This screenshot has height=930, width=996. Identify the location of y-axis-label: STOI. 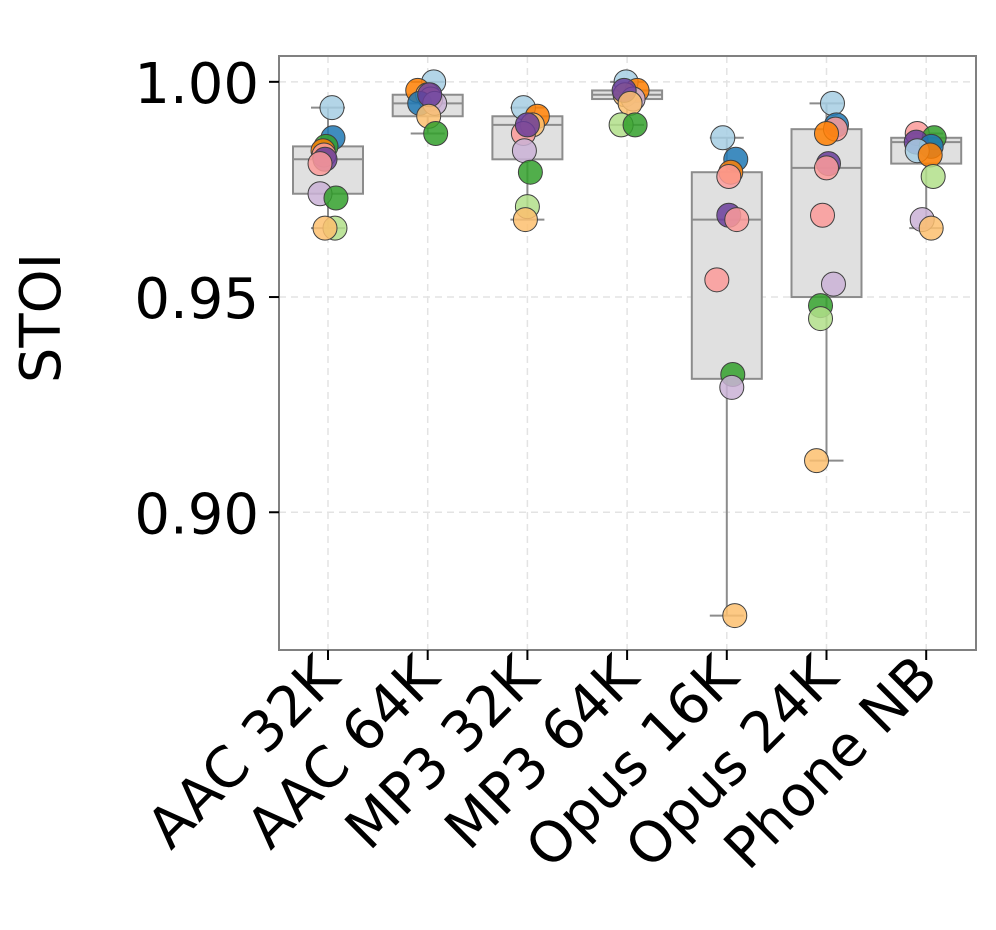
(41, 318).